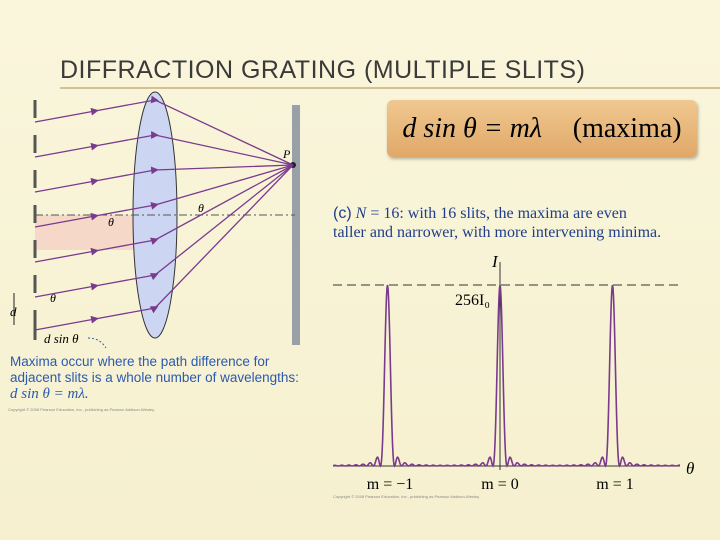 Image resolution: width=720 pixels, height=540 pixels. Describe the element at coordinates (49, 394) in the screenshot. I see `caption-equation: d sin θ = mλ.` at that location.